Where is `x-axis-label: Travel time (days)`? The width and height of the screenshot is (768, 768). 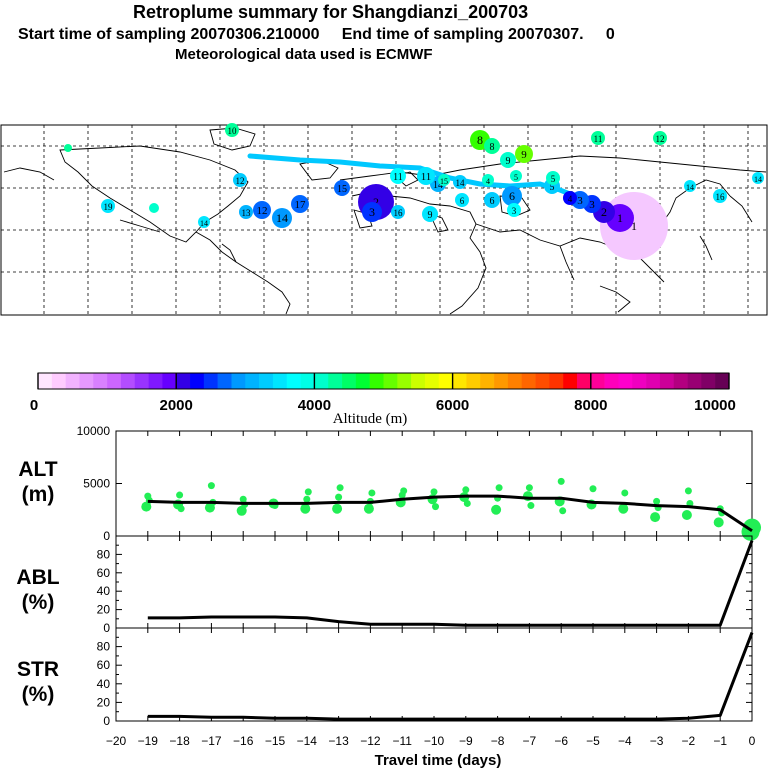 x-axis-label: Travel time (days) is located at coordinates (438, 760).